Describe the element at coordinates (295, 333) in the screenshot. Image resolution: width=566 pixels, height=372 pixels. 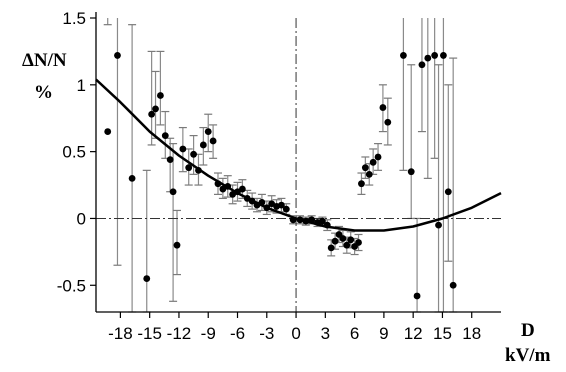
I see `x-tick-label: 0` at that location.